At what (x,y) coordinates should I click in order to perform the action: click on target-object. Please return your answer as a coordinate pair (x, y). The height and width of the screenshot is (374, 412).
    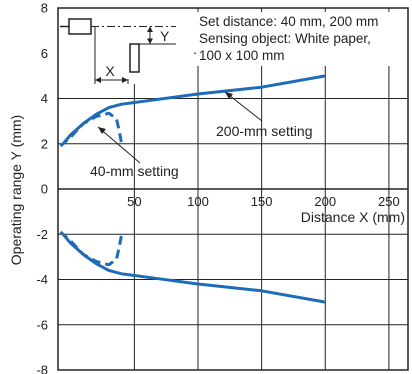
    Looking at the image, I should click on (134, 58).